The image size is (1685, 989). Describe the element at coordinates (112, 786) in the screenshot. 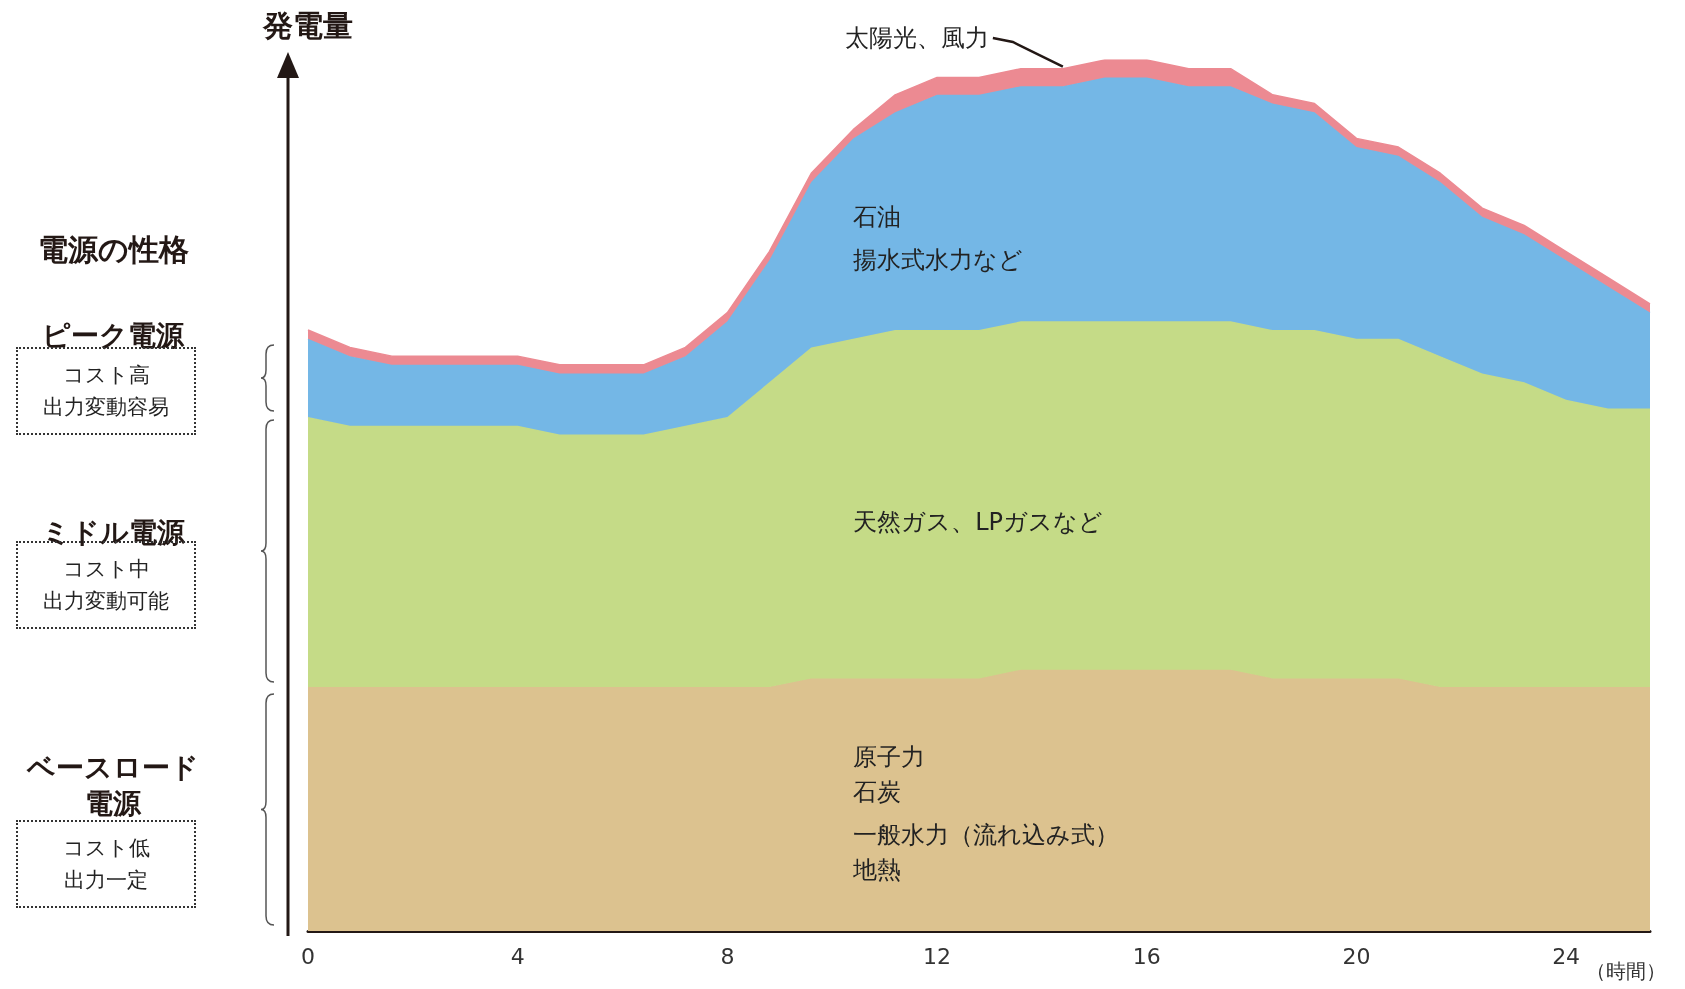

I see `text: ベースロード電源` at that location.